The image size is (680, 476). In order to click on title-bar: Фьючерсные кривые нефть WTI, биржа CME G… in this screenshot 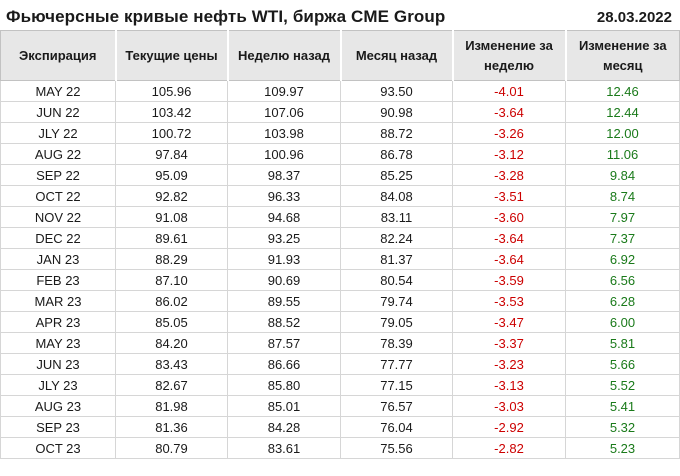, I will do `click(340, 15)`.